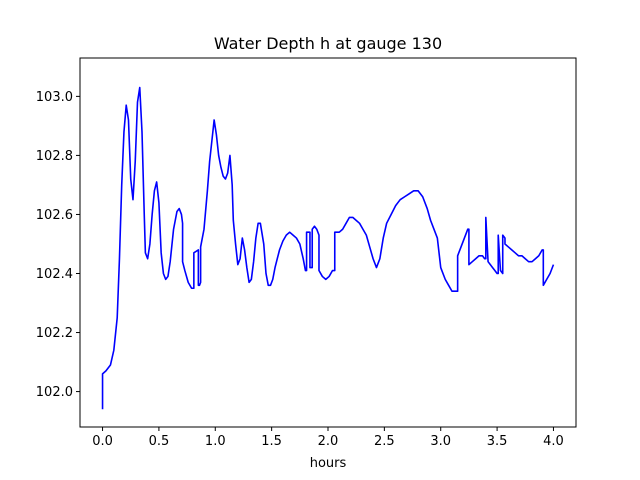 This screenshot has height=480, width=640. What do you see at coordinates (54, 392) in the screenshot?
I see `y-tick-label: 102.0` at bounding box center [54, 392].